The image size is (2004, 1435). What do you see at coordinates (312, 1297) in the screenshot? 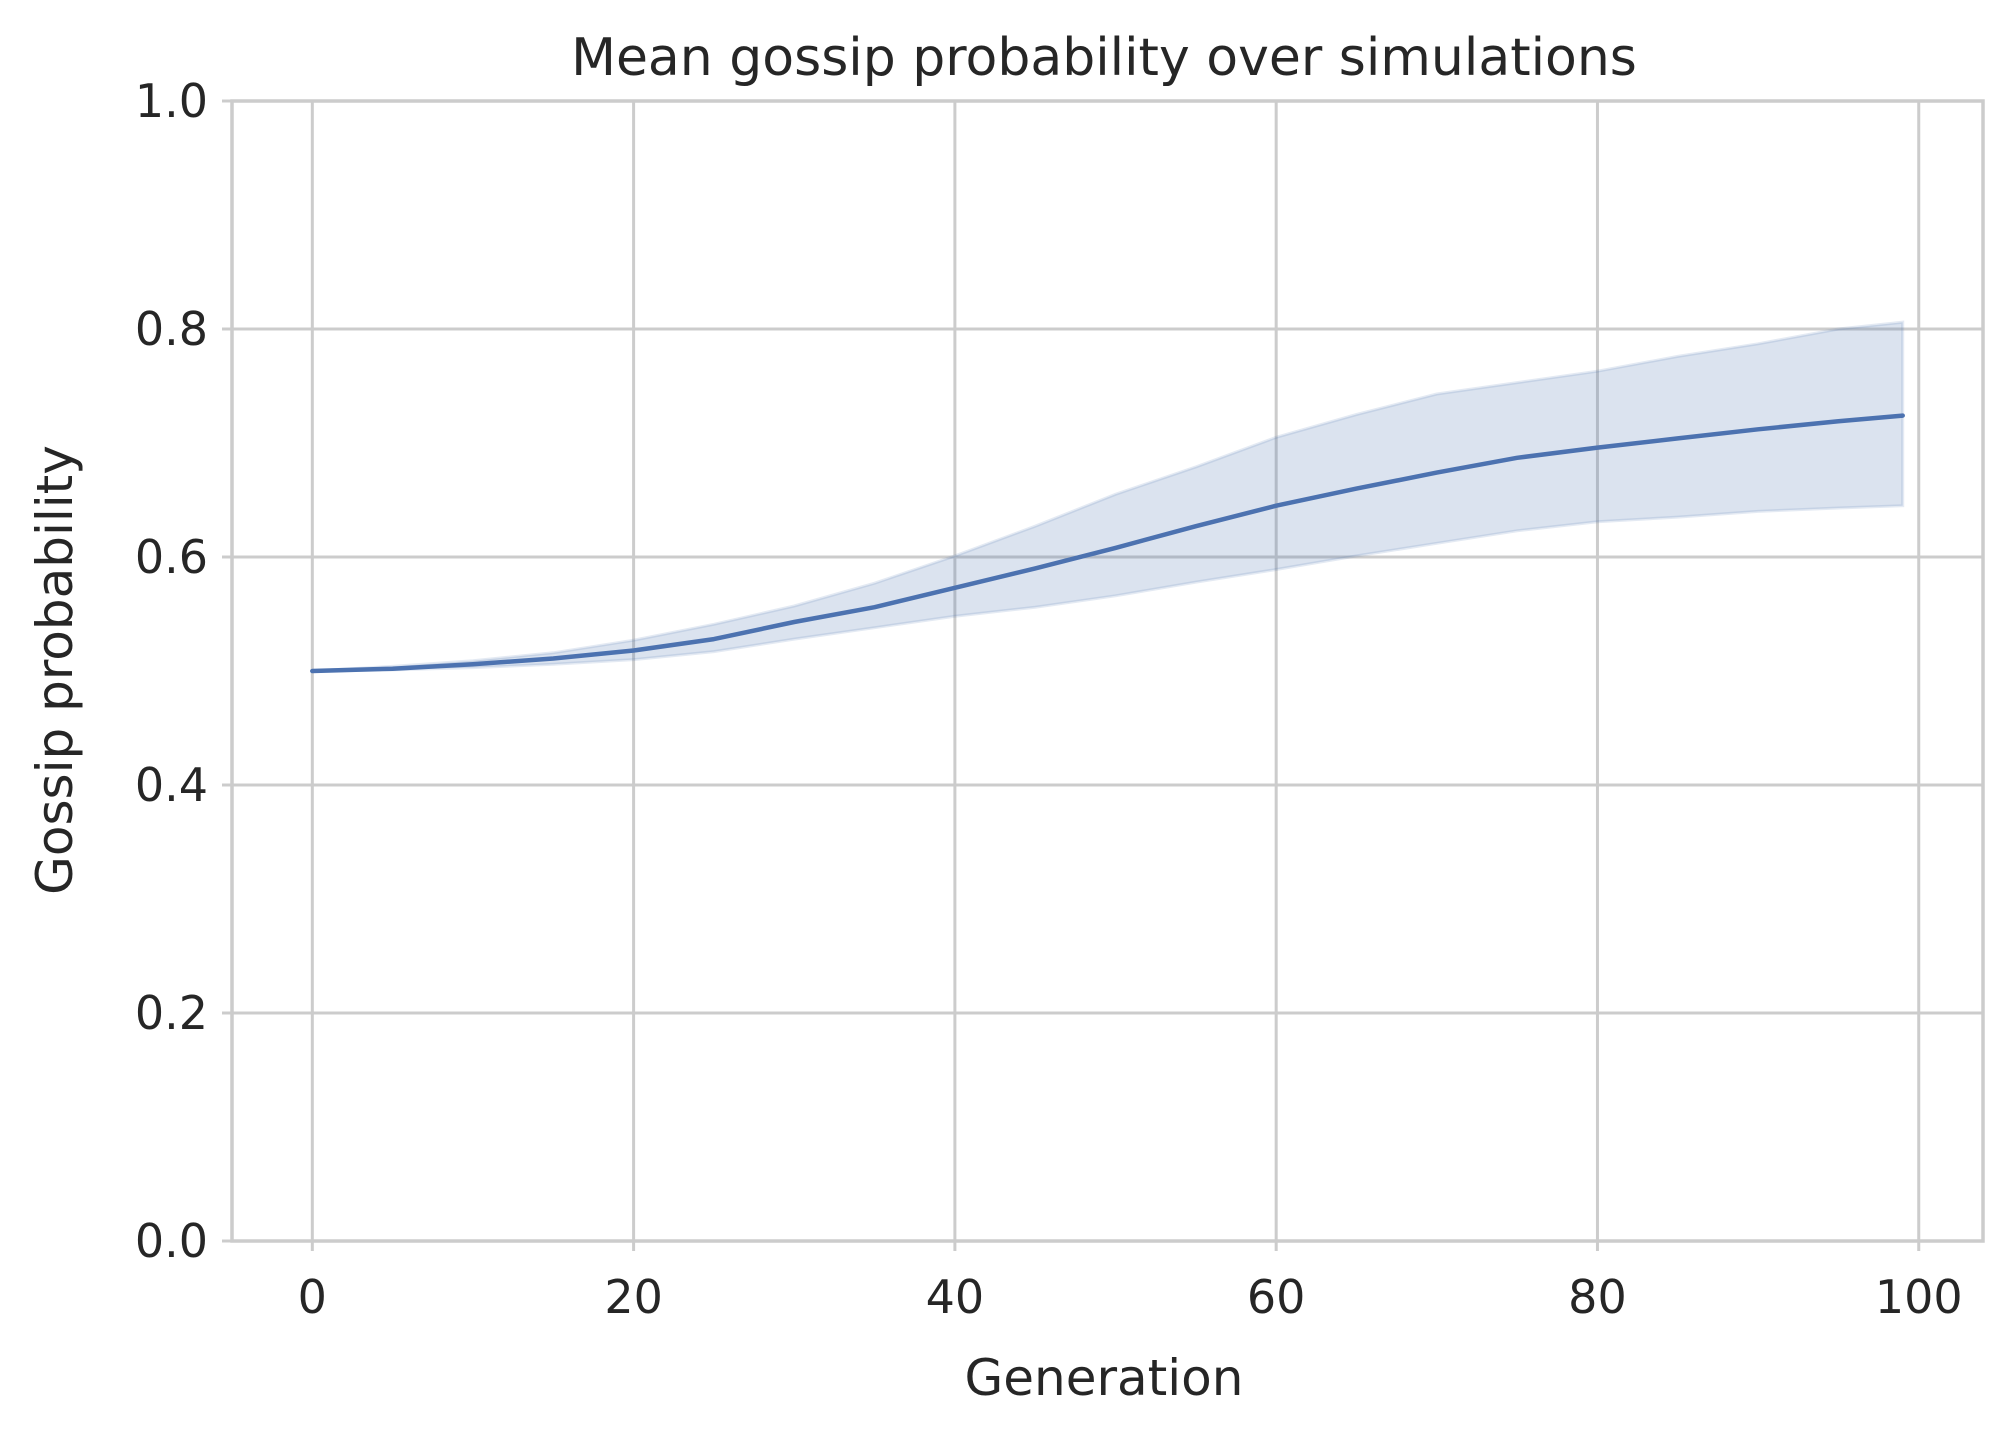
I see `x-tick-label: 0` at bounding box center [312, 1297].